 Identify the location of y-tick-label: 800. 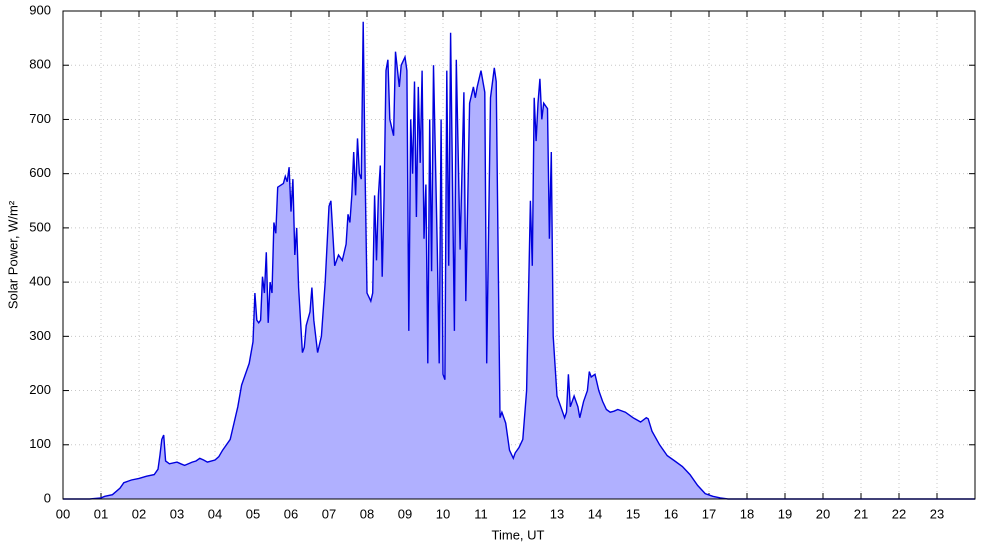
(40, 64).